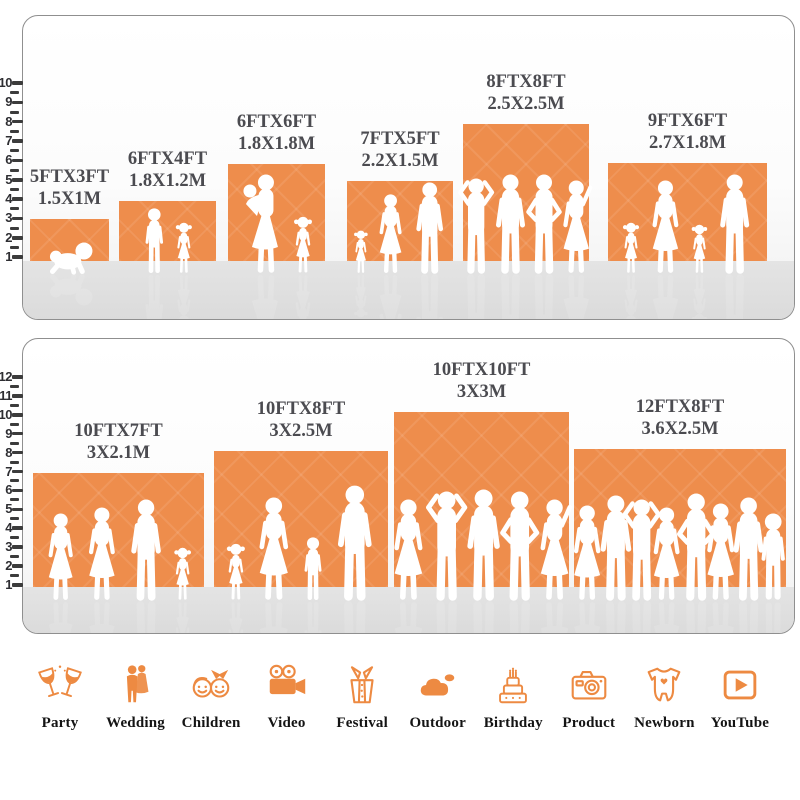 Image resolution: width=800 pixels, height=800 pixels. I want to click on size-label-feet: 6FTX4FT, so click(167, 158).